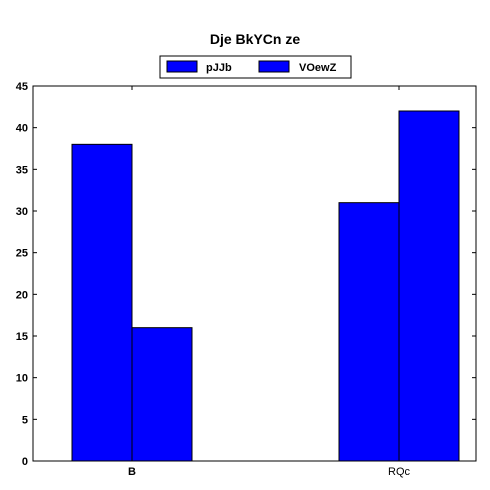  Describe the element at coordinates (132, 472) in the screenshot. I see `x-tick-label: B` at that location.